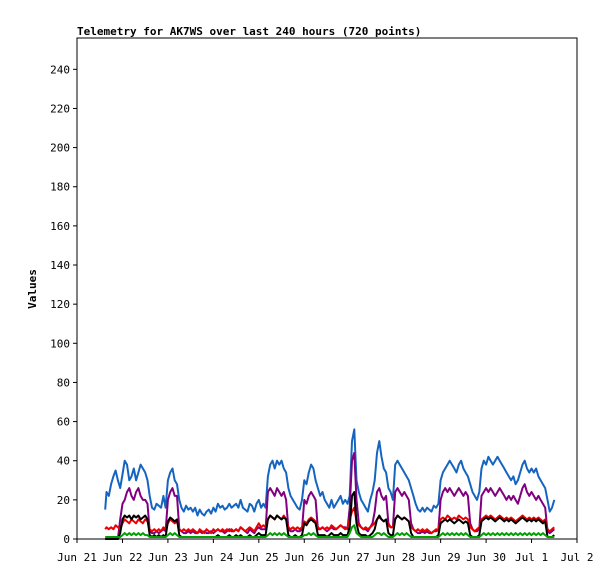 The height and width of the screenshot is (579, 615). What do you see at coordinates (60, 226) in the screenshot?
I see `y-tick-label: 160` at bounding box center [60, 226].